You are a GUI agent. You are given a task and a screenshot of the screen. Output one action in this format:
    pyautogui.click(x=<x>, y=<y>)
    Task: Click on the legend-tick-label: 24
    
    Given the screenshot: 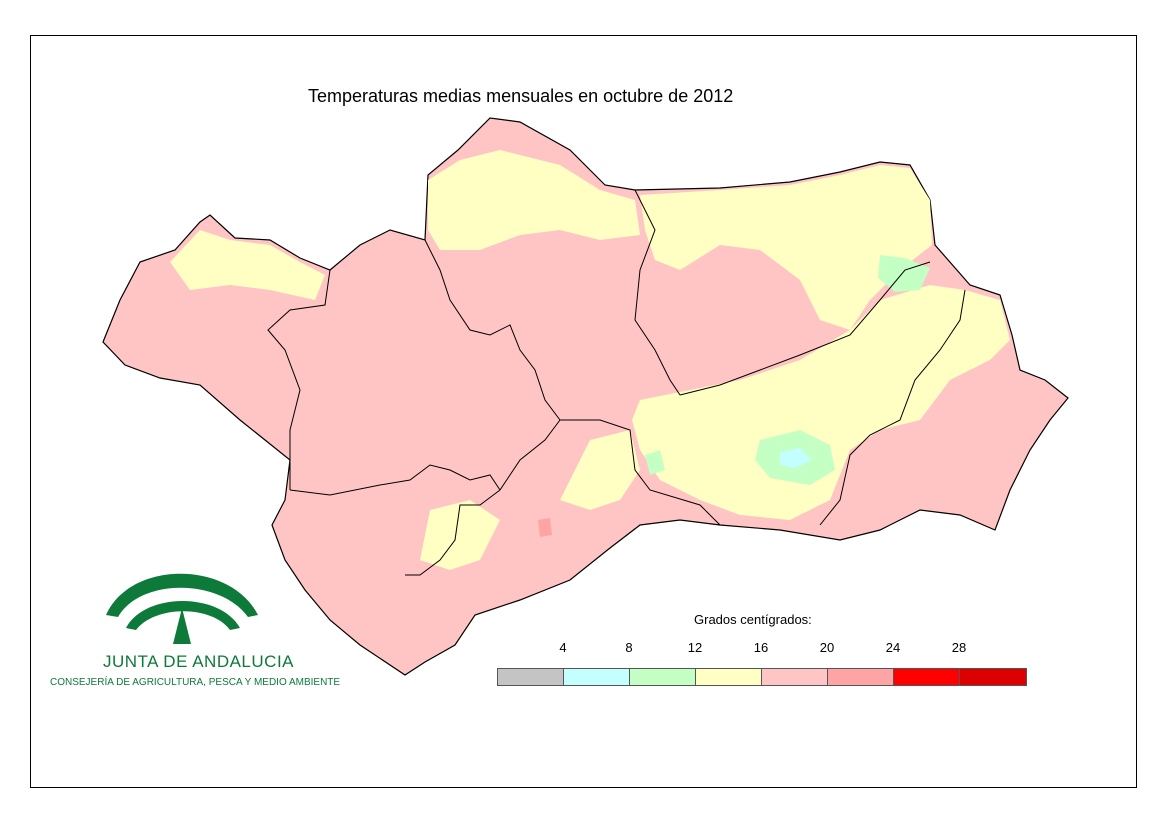 What is the action you would take?
    pyautogui.click(x=893, y=647)
    